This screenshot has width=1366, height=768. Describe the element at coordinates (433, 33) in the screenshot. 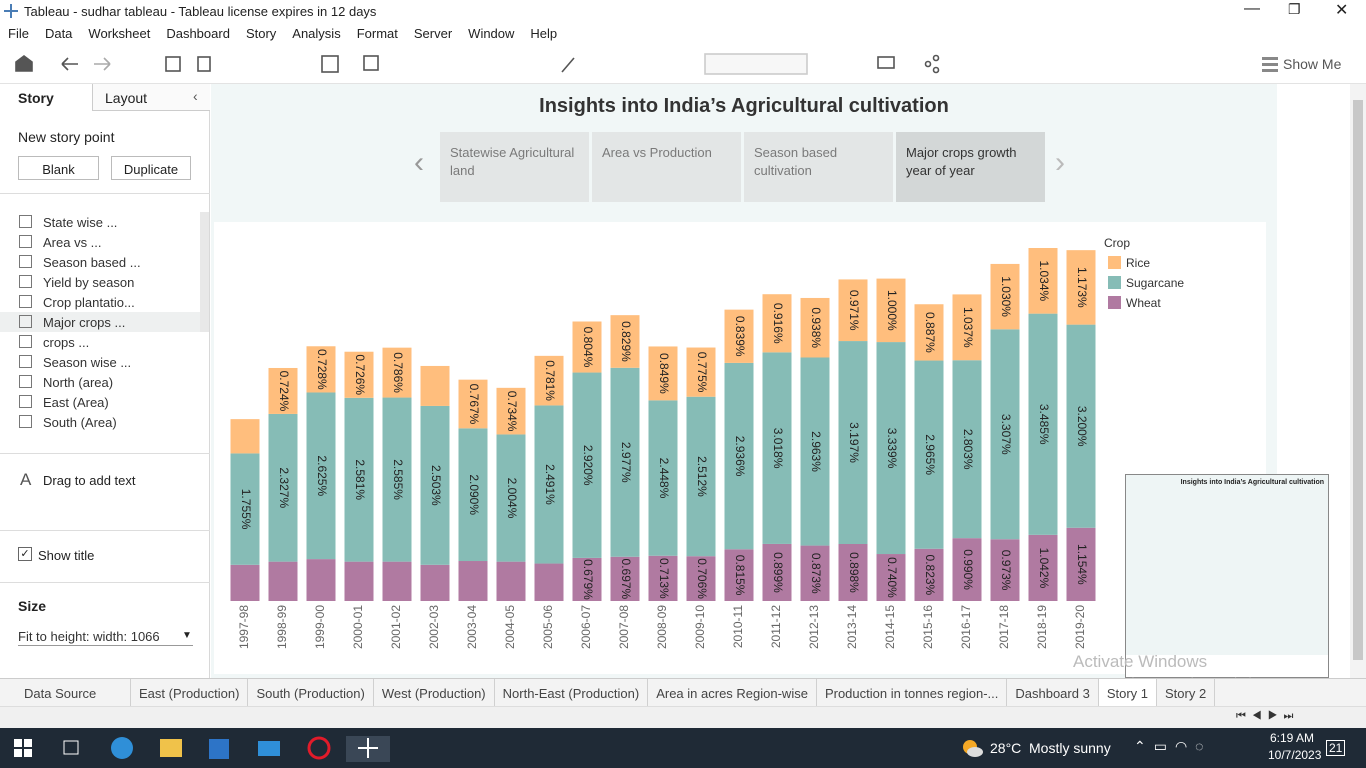

I see `menu-item: Server` at that location.